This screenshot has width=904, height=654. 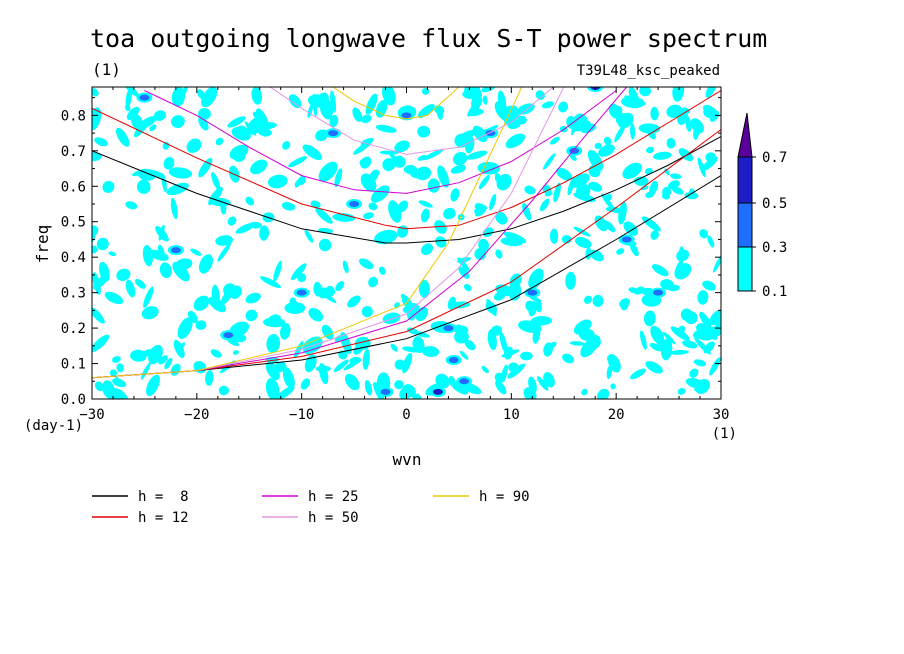 I want to click on y-tick-label: 0.3, so click(x=73, y=294).